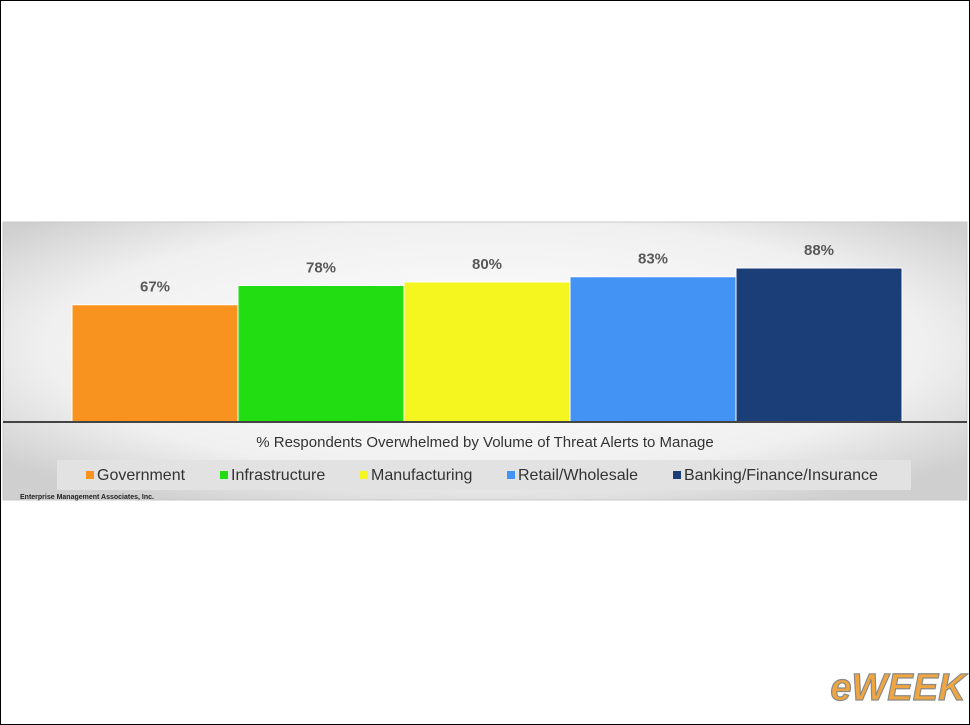 This screenshot has width=970, height=725. Describe the element at coordinates (141, 475) in the screenshot. I see `legend-label: Government` at that location.